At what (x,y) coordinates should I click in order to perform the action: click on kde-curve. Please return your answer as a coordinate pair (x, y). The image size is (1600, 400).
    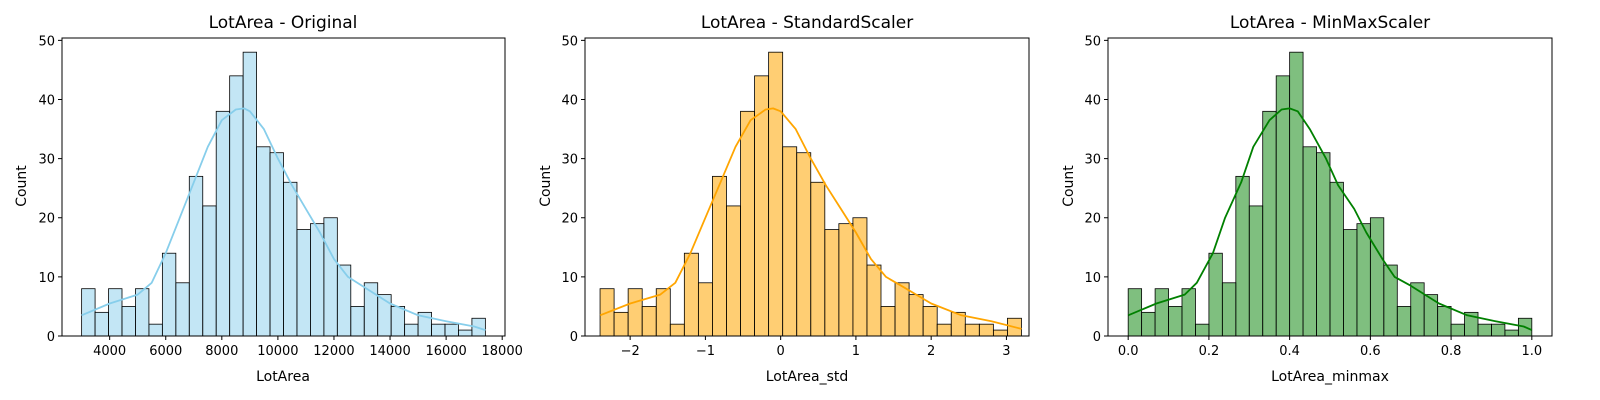
    Looking at the image, I should click on (283, 219).